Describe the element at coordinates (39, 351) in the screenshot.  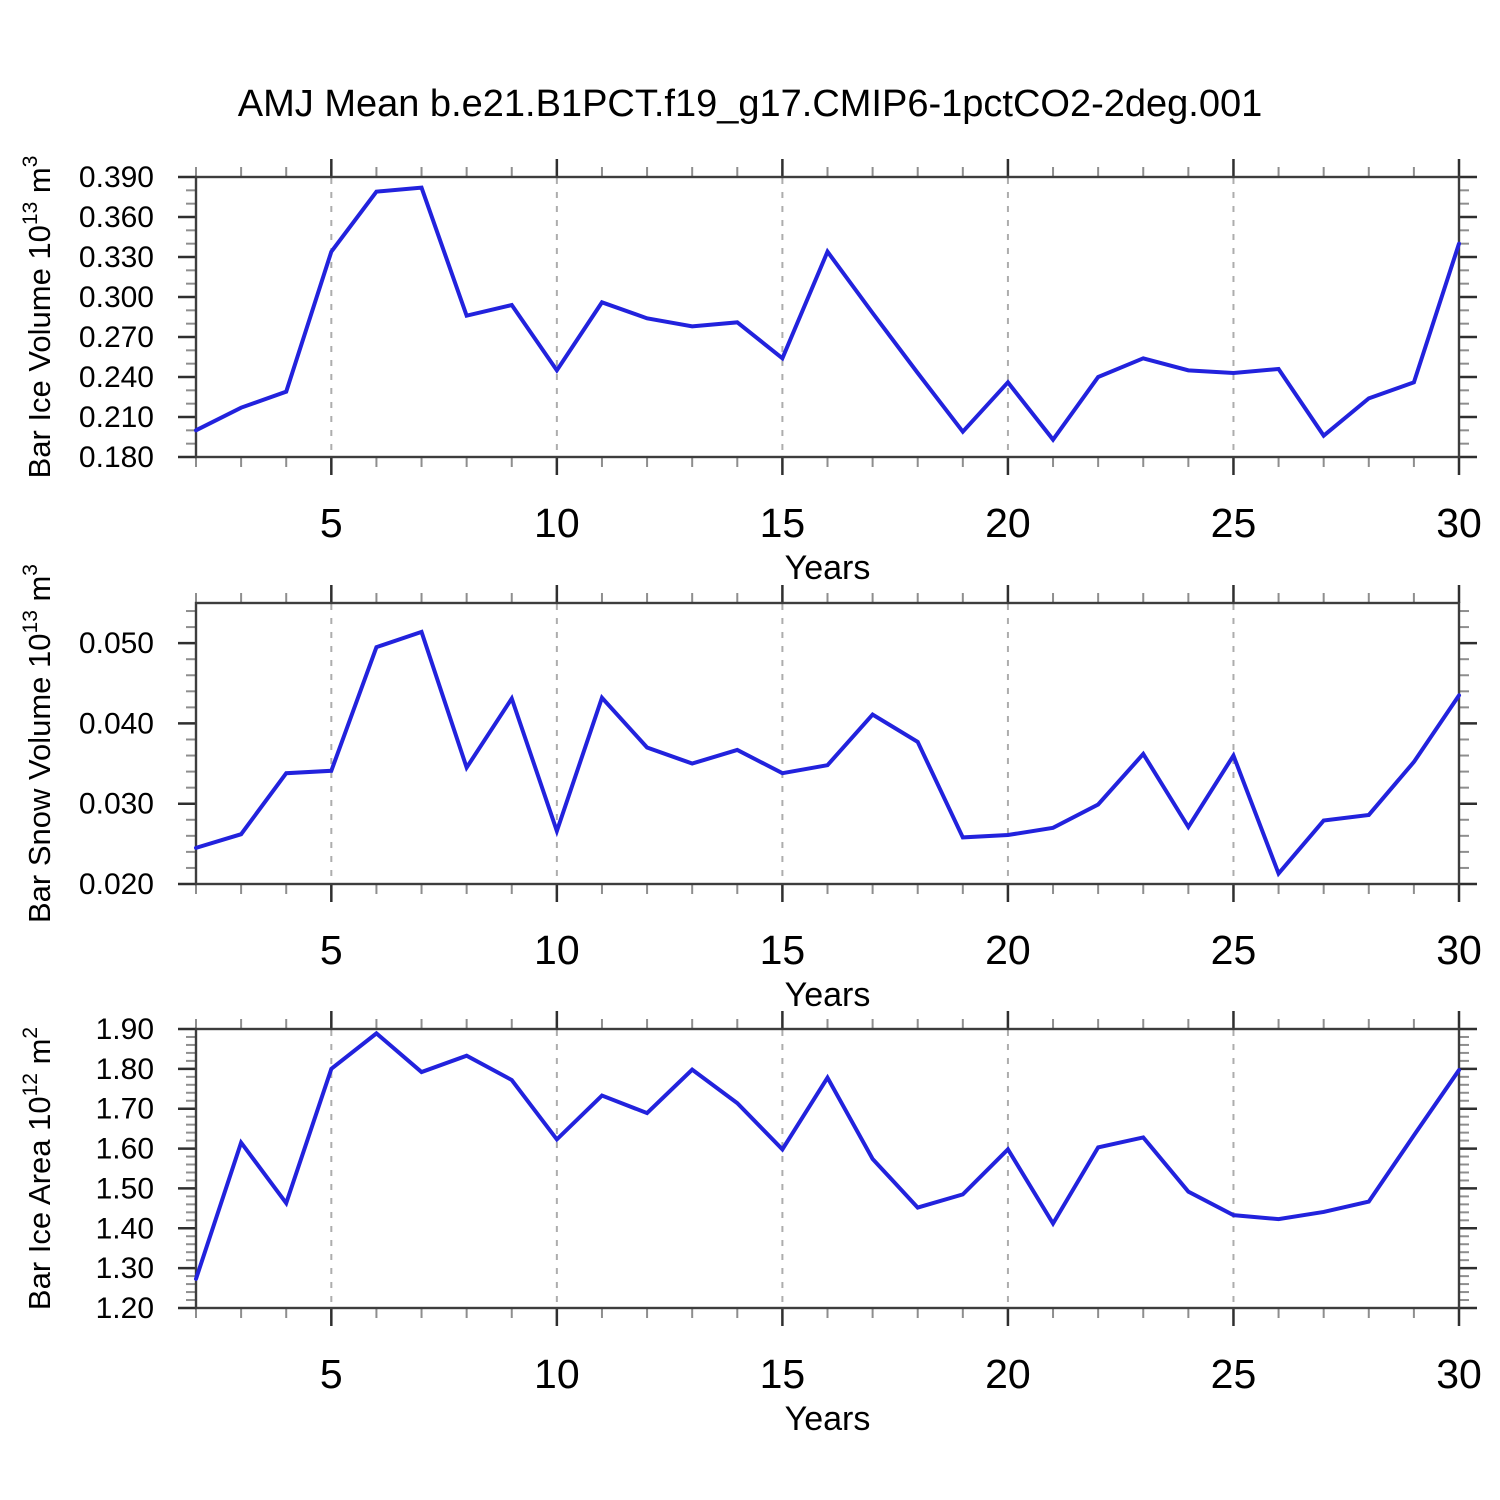
I see `y-axis-title-text: Bar Ice Volume 10` at that location.